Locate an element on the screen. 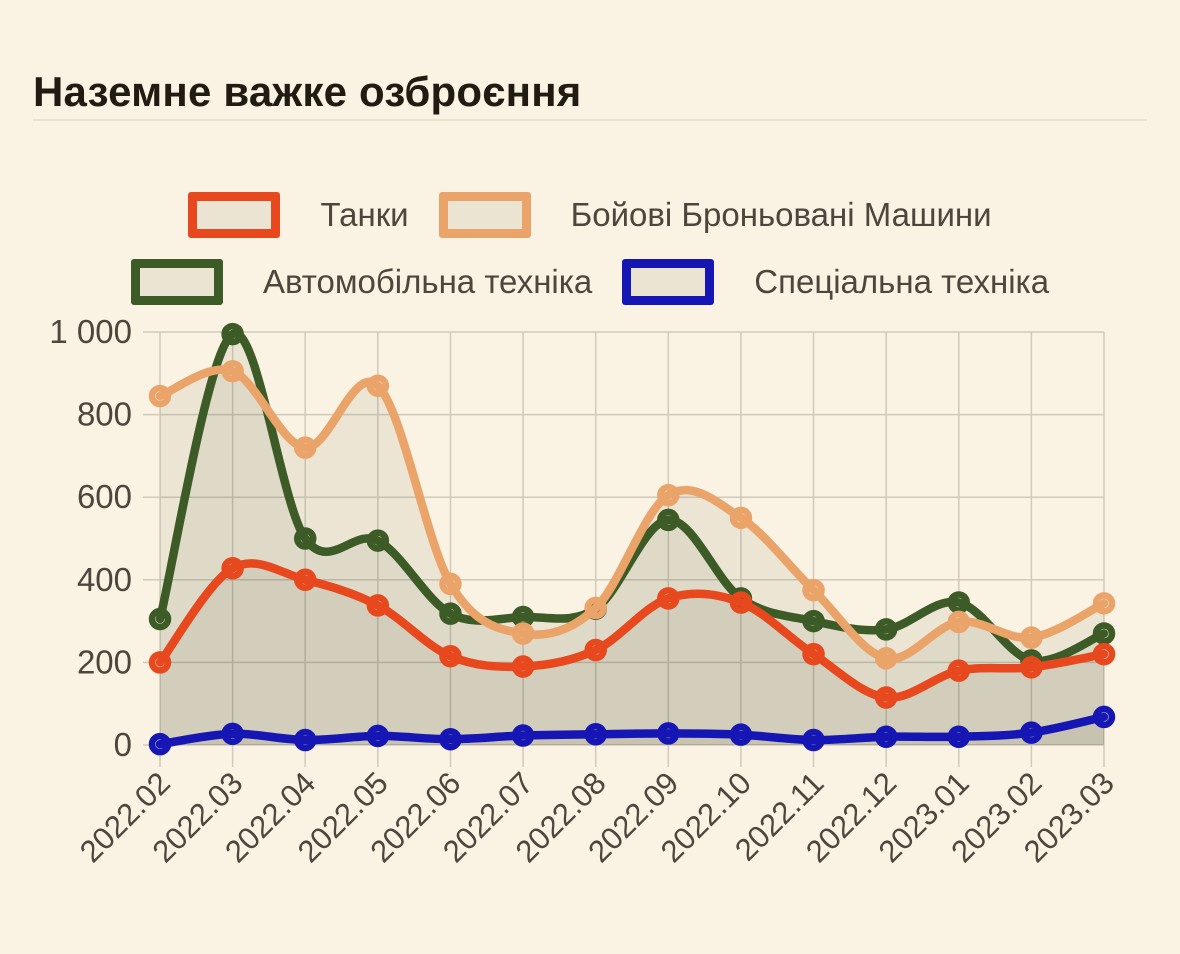 This screenshot has height=954, width=1180. series-point-special-vehicles-2022.04 is located at coordinates (305, 740).